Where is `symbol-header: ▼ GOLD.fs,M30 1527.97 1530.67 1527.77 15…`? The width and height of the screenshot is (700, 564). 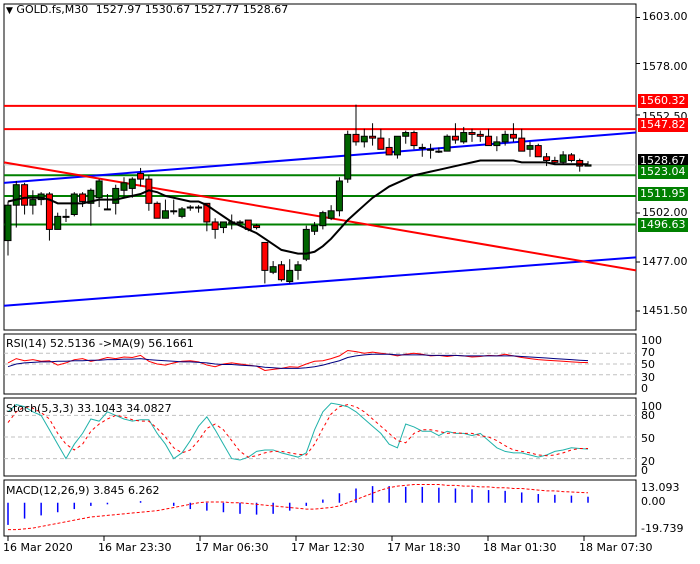 symbol-header: ▼ GOLD.fs,M30 1527.97 1530.67 1527.77 15… is located at coordinates (147, 9).